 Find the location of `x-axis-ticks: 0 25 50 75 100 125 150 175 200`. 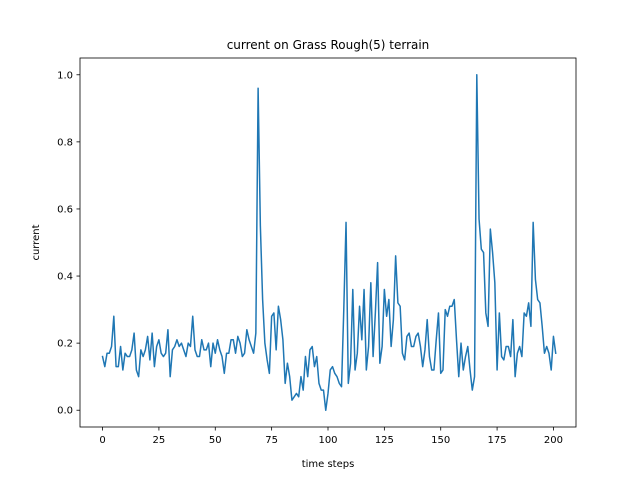

x-axis-ticks: 0 25 50 75 100 125 150 175 200 is located at coordinates (331, 436).